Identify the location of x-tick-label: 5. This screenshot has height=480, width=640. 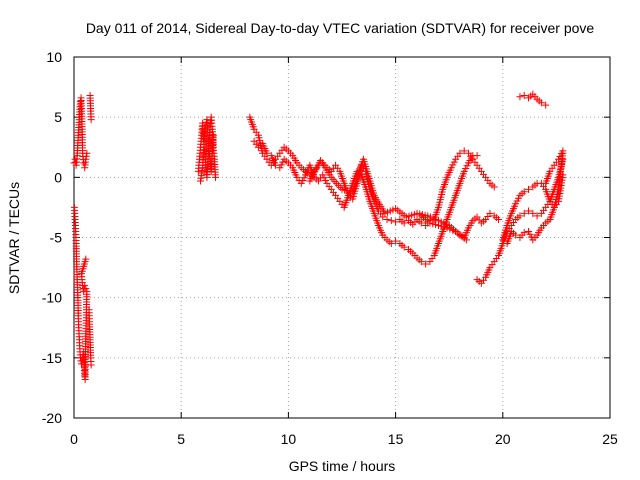
(181, 439).